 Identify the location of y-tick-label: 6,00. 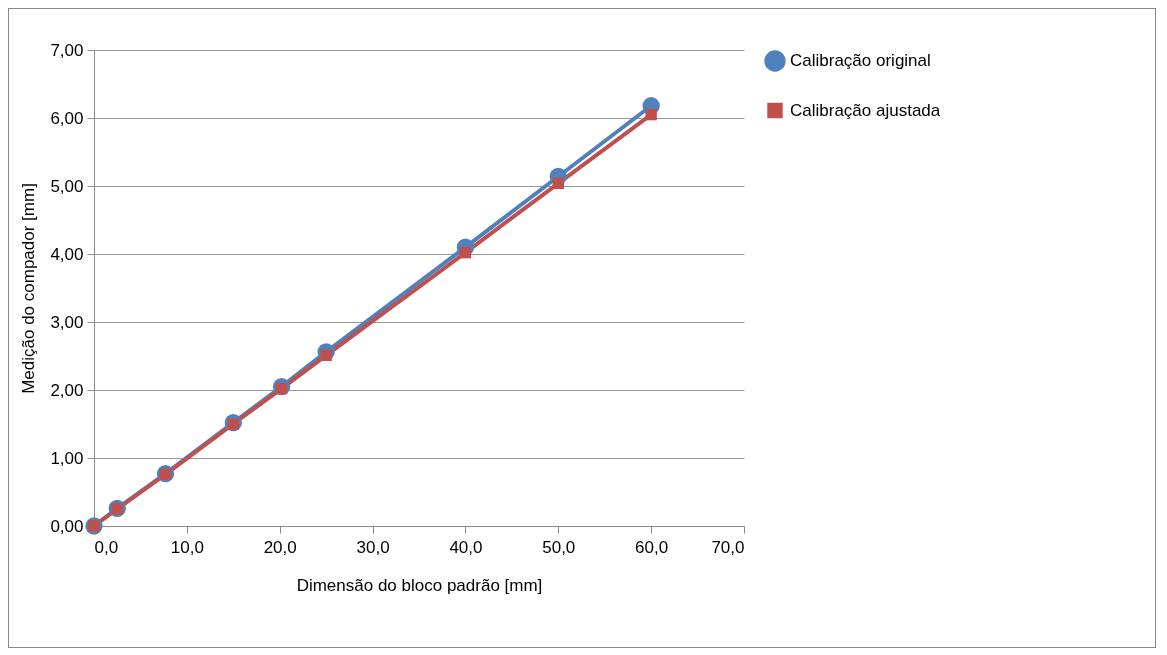
(67, 118).